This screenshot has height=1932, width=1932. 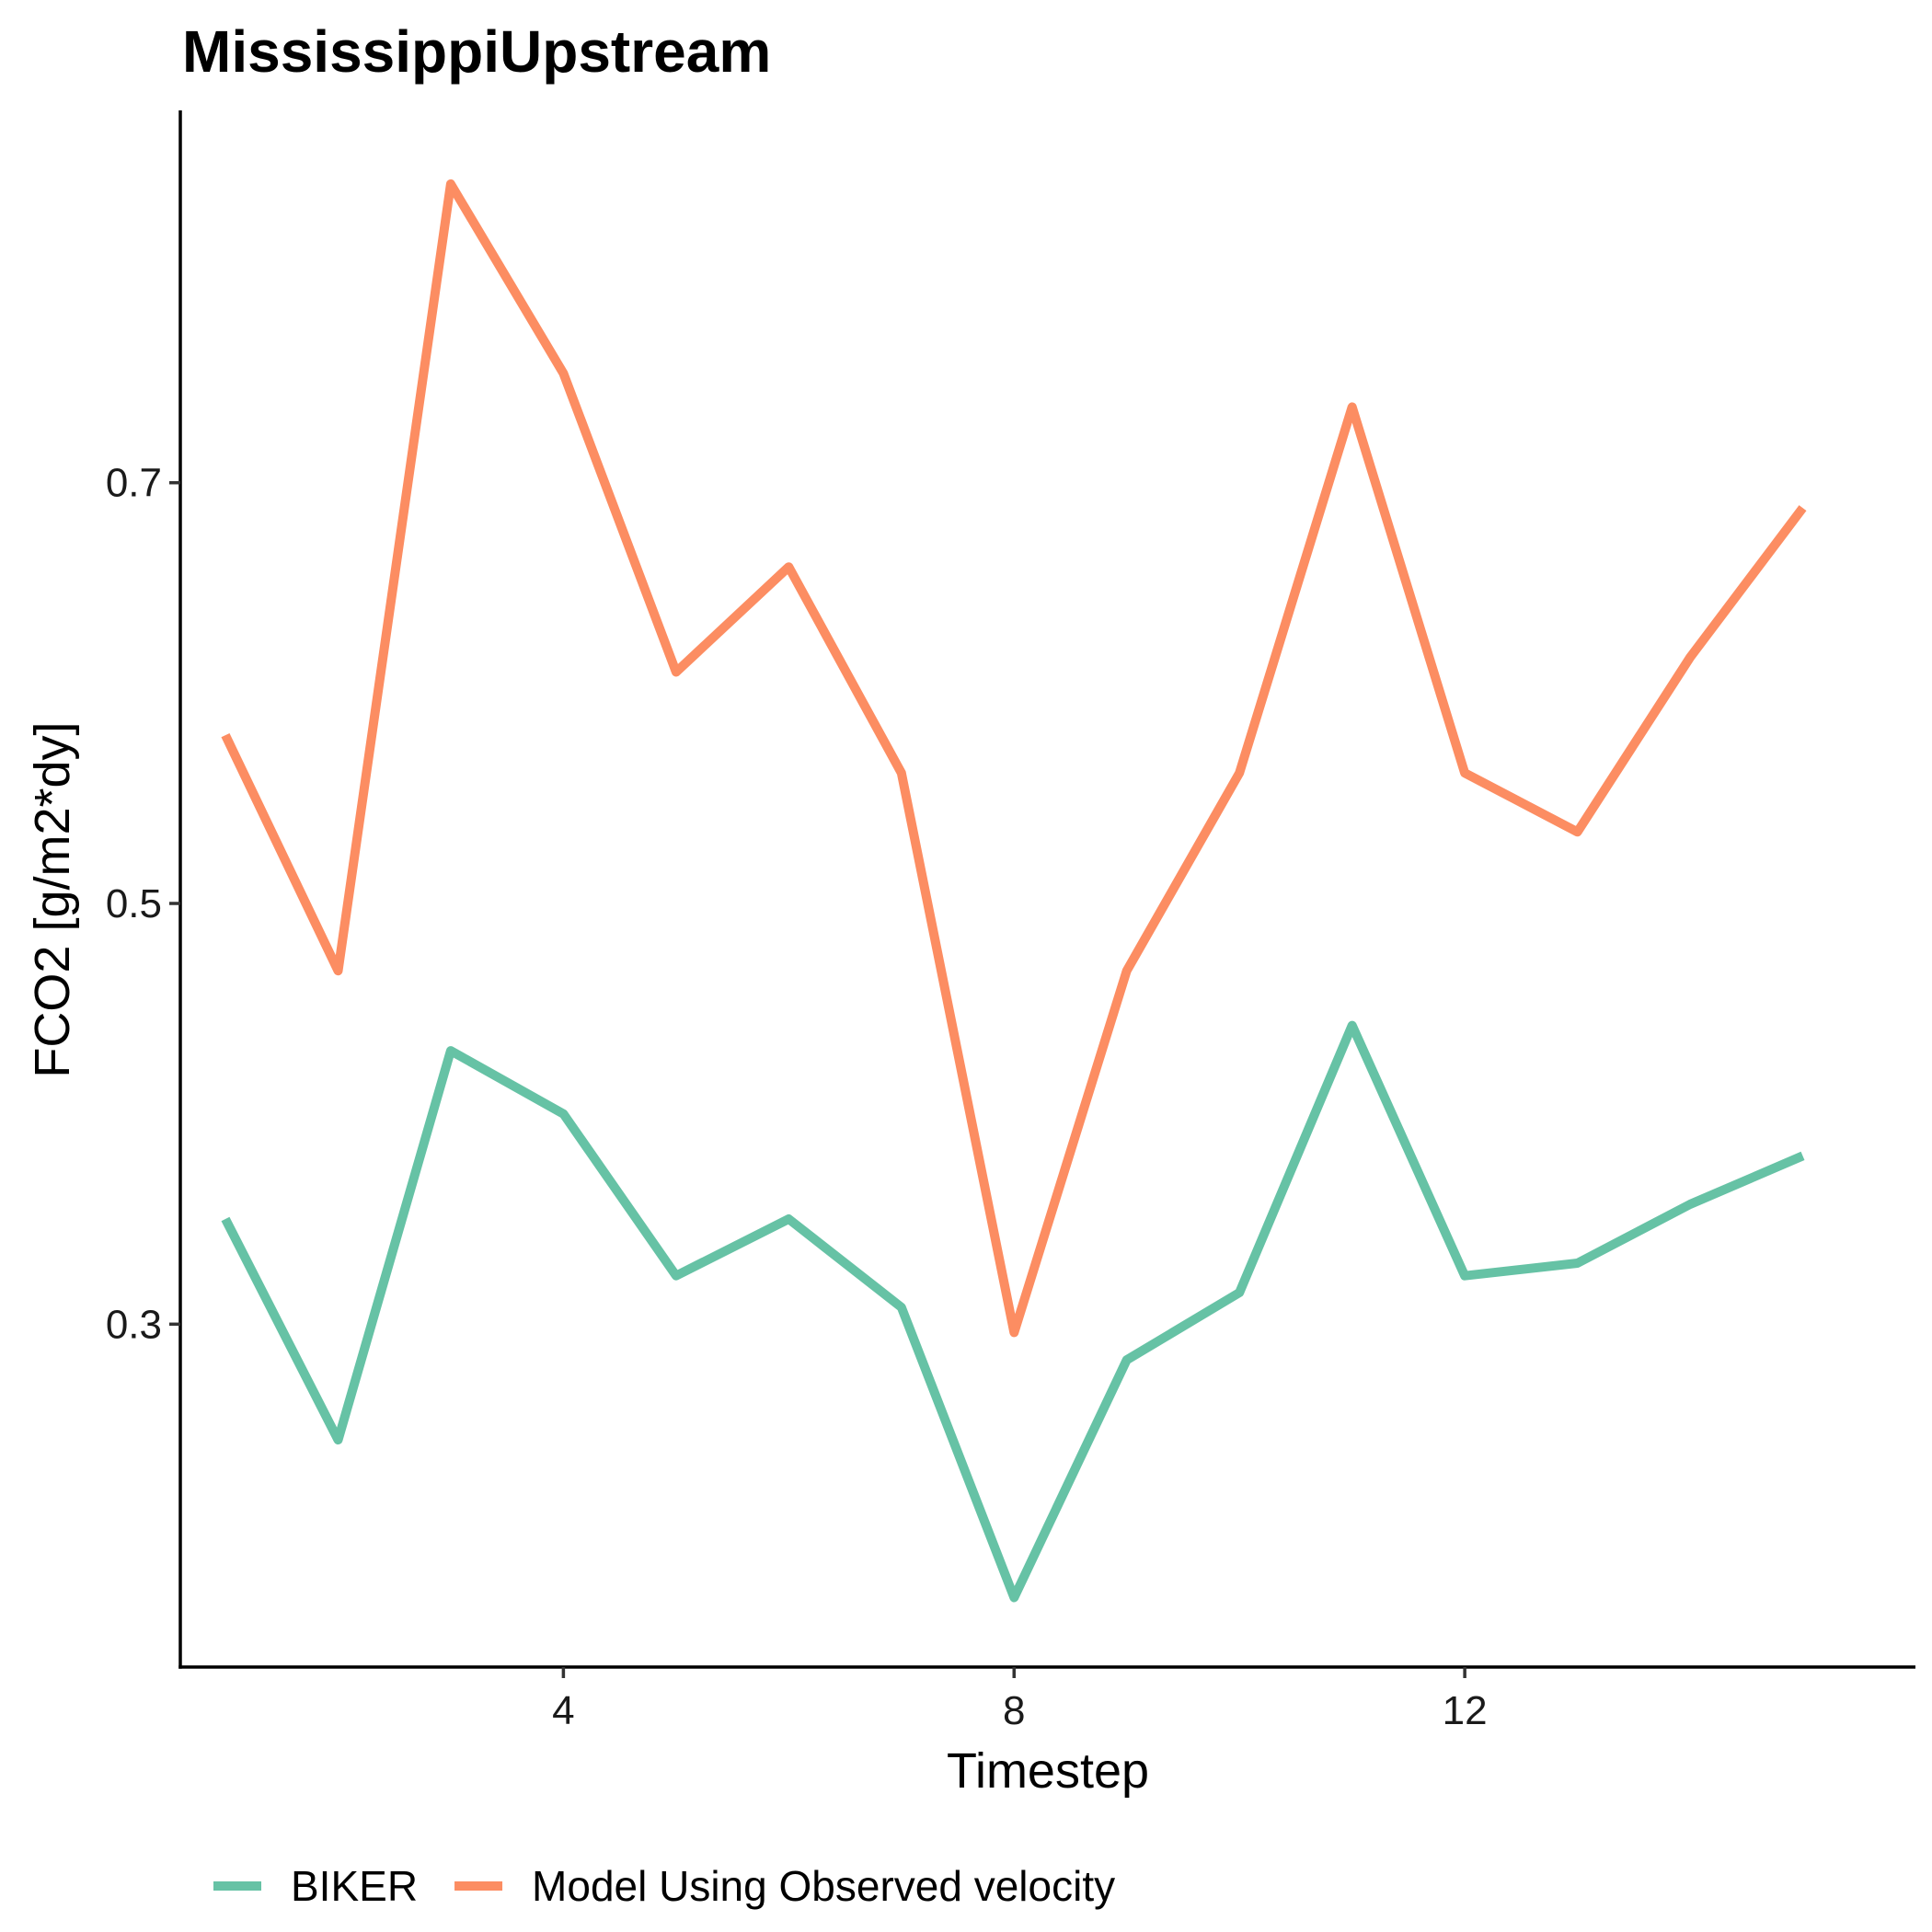 I want to click on legend: BIKER Model Using Observed velocity, so click(x=664, y=1886).